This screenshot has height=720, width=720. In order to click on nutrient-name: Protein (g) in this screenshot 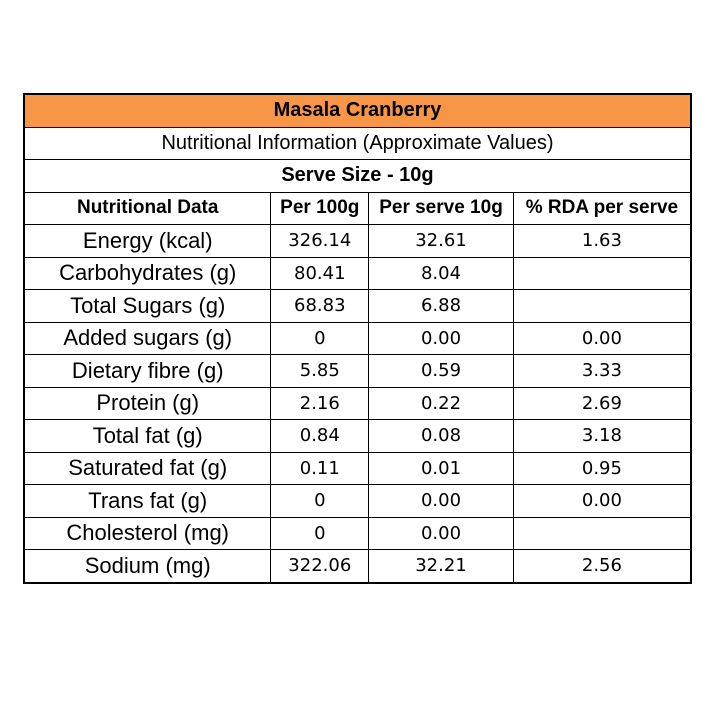, I will do `click(147, 403)`.